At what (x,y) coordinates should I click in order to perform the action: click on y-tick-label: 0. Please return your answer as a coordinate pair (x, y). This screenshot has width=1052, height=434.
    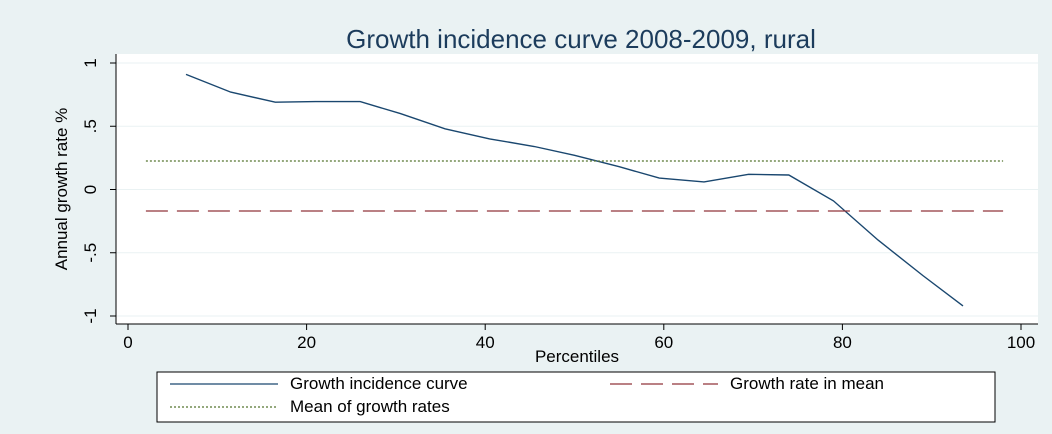
    Looking at the image, I should click on (90, 189).